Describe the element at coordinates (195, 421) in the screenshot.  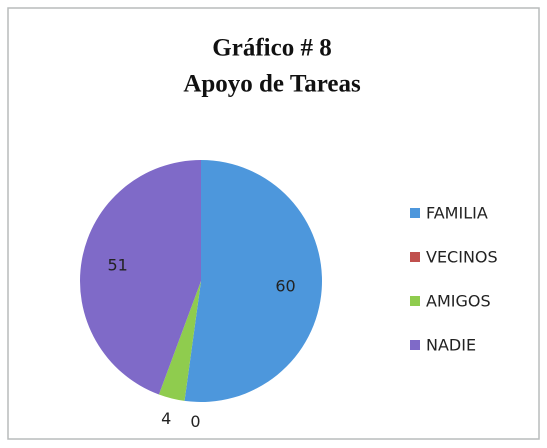
I see `data-label: 0` at that location.